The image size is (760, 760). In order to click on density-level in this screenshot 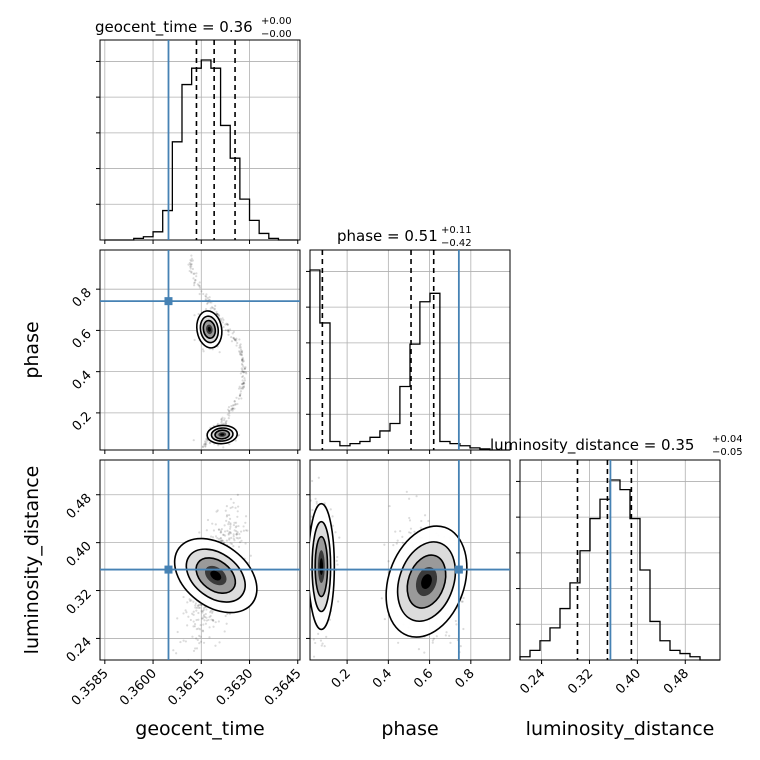, I will do `click(426, 581)`.